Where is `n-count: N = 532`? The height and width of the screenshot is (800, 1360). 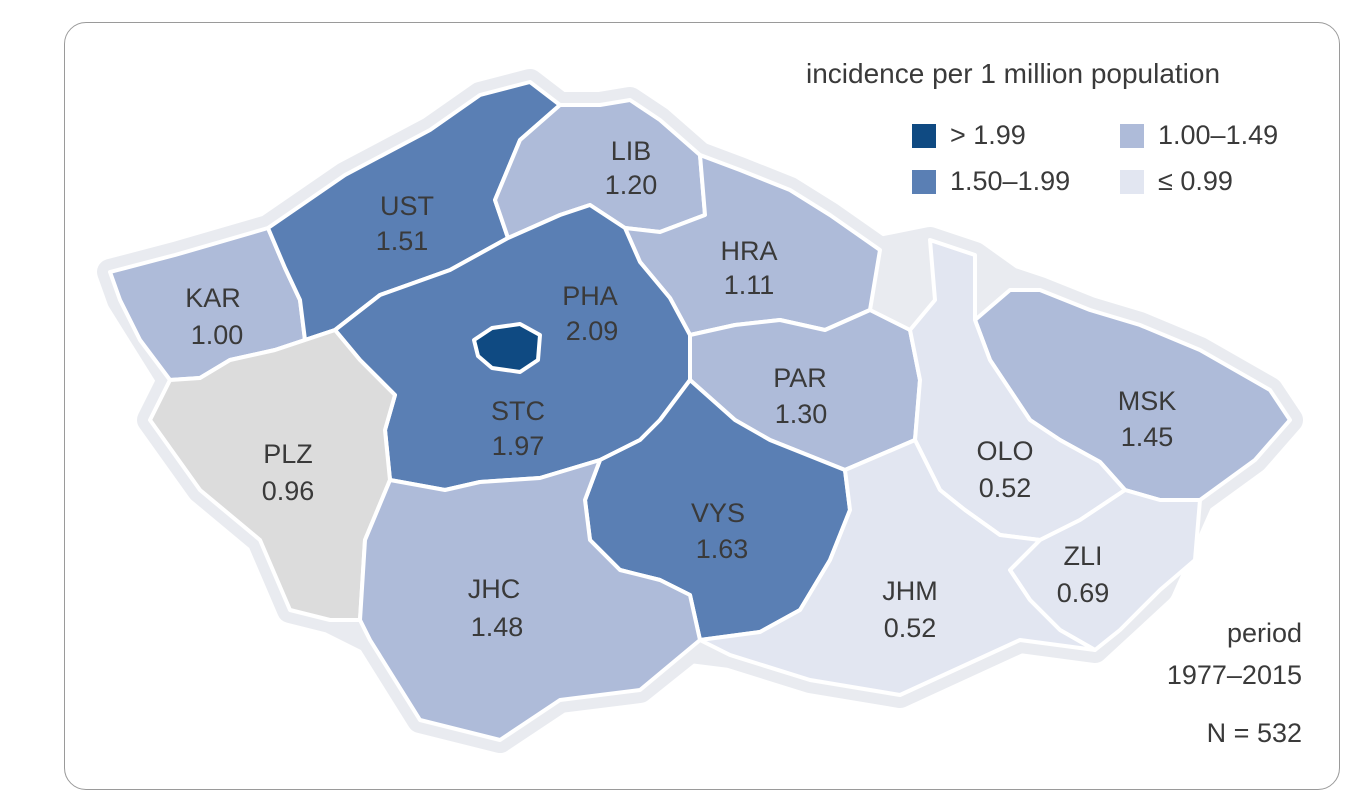
n-count: N = 532 is located at coordinates (1254, 733).